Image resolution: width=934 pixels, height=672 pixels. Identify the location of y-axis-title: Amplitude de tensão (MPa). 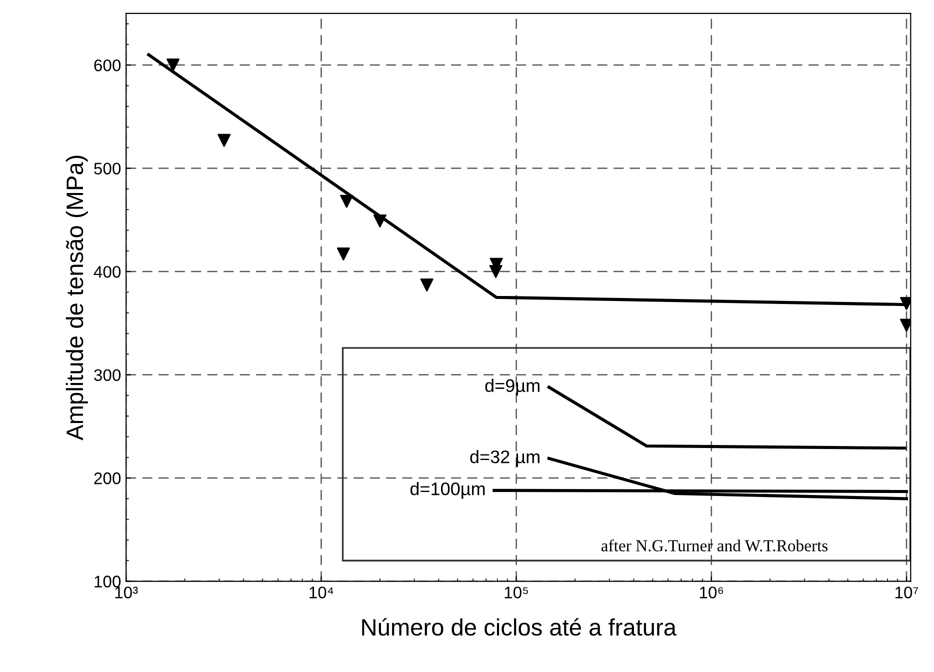
(77, 298).